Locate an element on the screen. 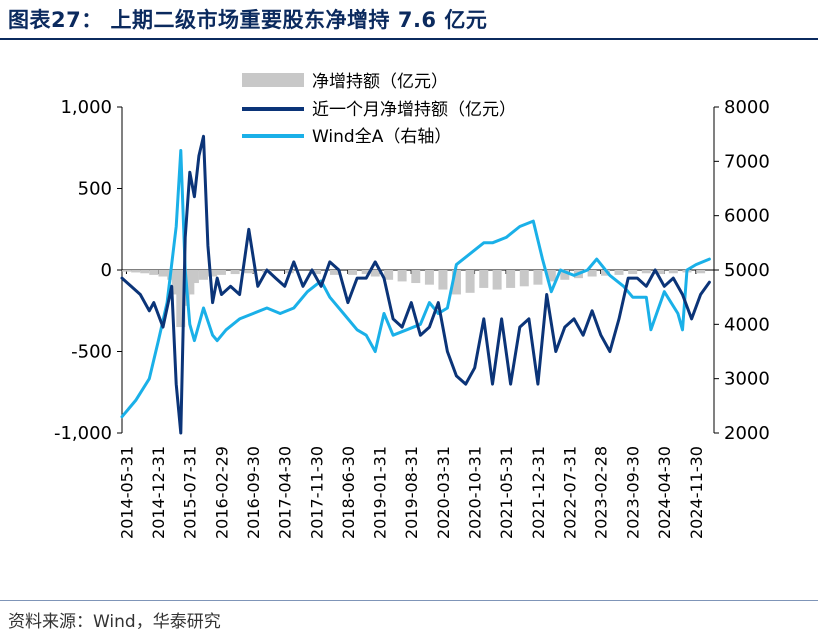 The height and width of the screenshot is (641, 831). right-tick-label: 7000 is located at coordinates (747, 161).